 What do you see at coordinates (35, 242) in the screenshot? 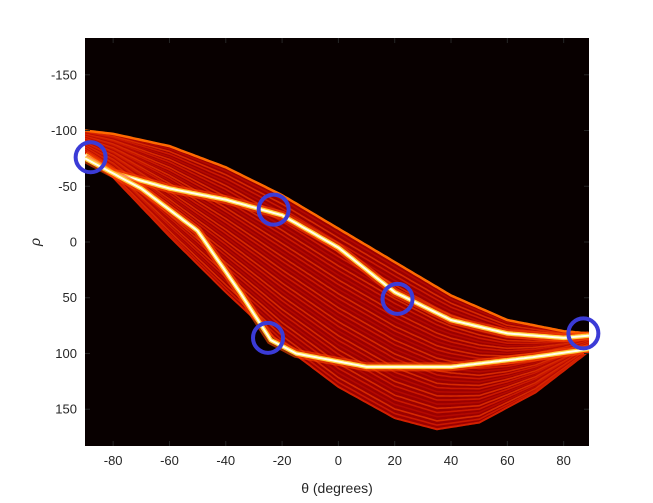
I see `y-axis-label: ρ` at bounding box center [35, 242].